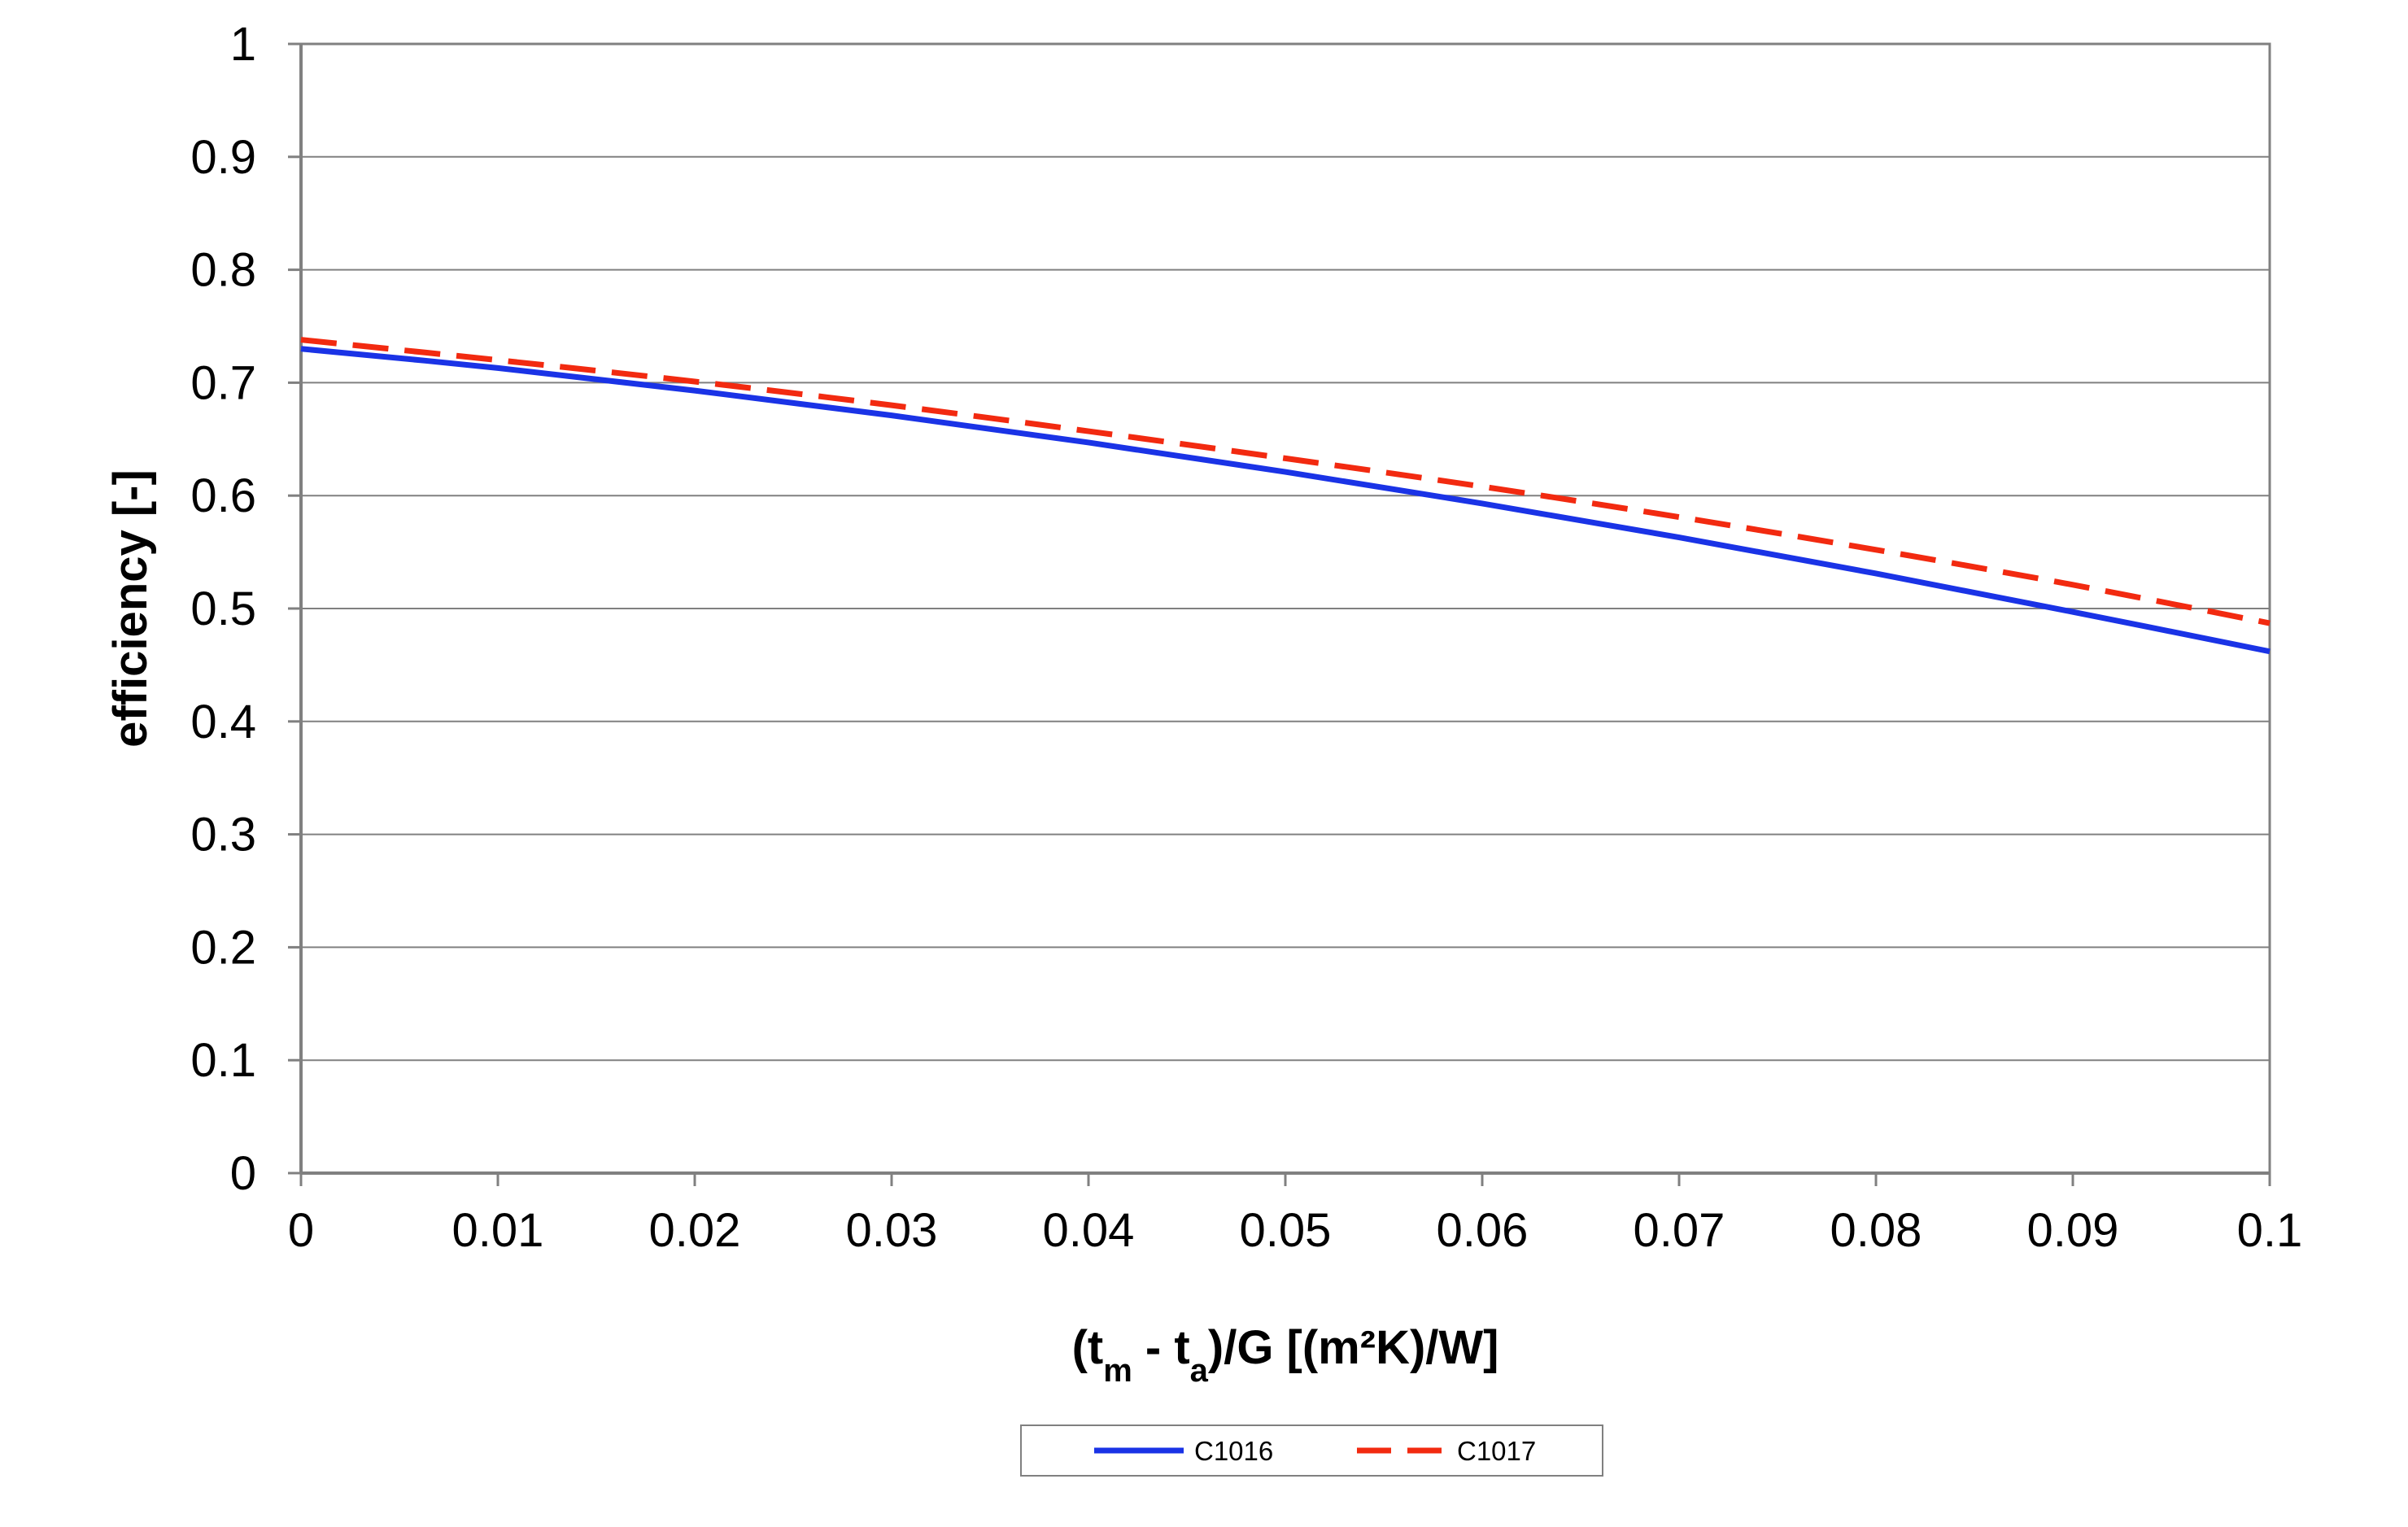 The width and height of the screenshot is (2408, 1527). What do you see at coordinates (1497, 1451) in the screenshot?
I see `legend-label-c1017: C1017` at bounding box center [1497, 1451].